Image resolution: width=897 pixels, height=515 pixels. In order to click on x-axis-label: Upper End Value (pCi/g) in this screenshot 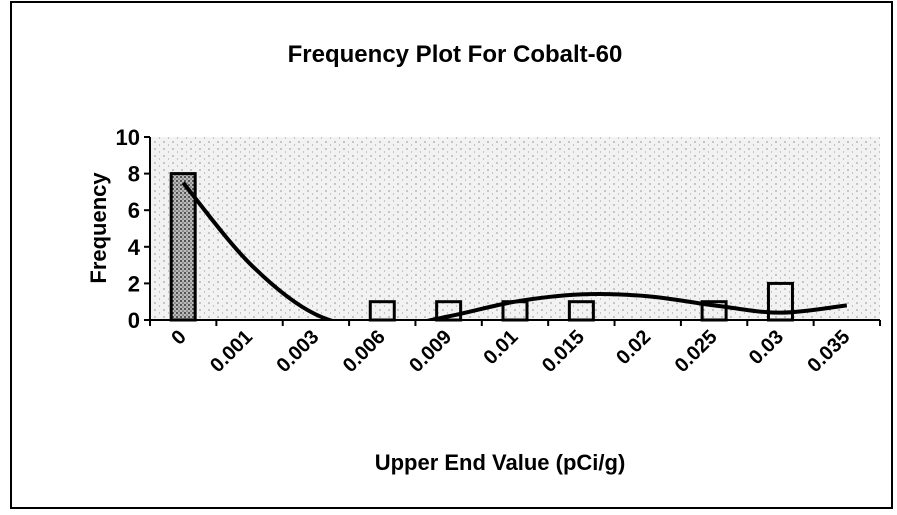, I will do `click(500, 462)`.